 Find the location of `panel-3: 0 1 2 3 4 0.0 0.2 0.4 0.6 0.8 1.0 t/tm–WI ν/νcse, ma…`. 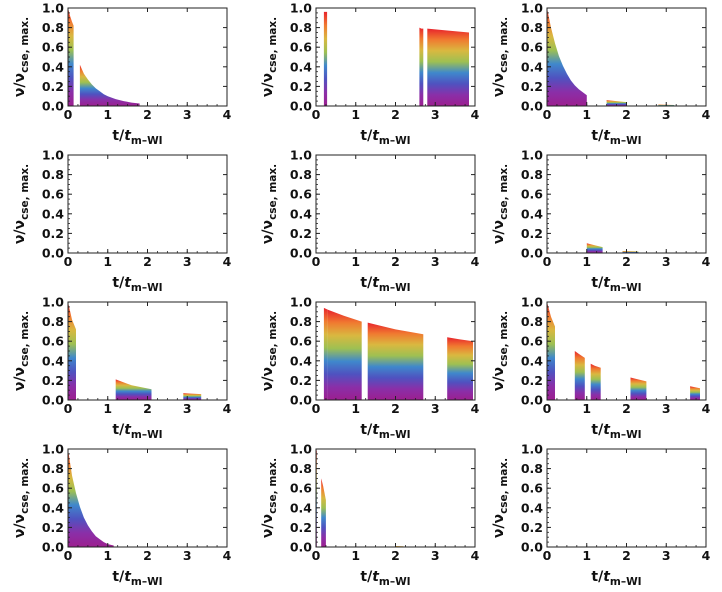

panel-3: 0 1 2 3 4 0.0 0.2 0.4 0.6 0.8 1.0 t/tm–WI ν/νcse, ma… is located at coordinates (601, 74).